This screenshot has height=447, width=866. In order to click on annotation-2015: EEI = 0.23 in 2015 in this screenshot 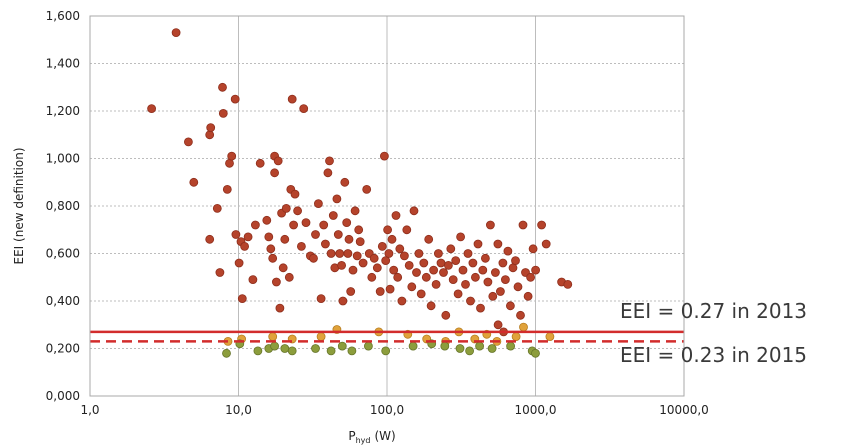, I will do `click(713, 355)`.